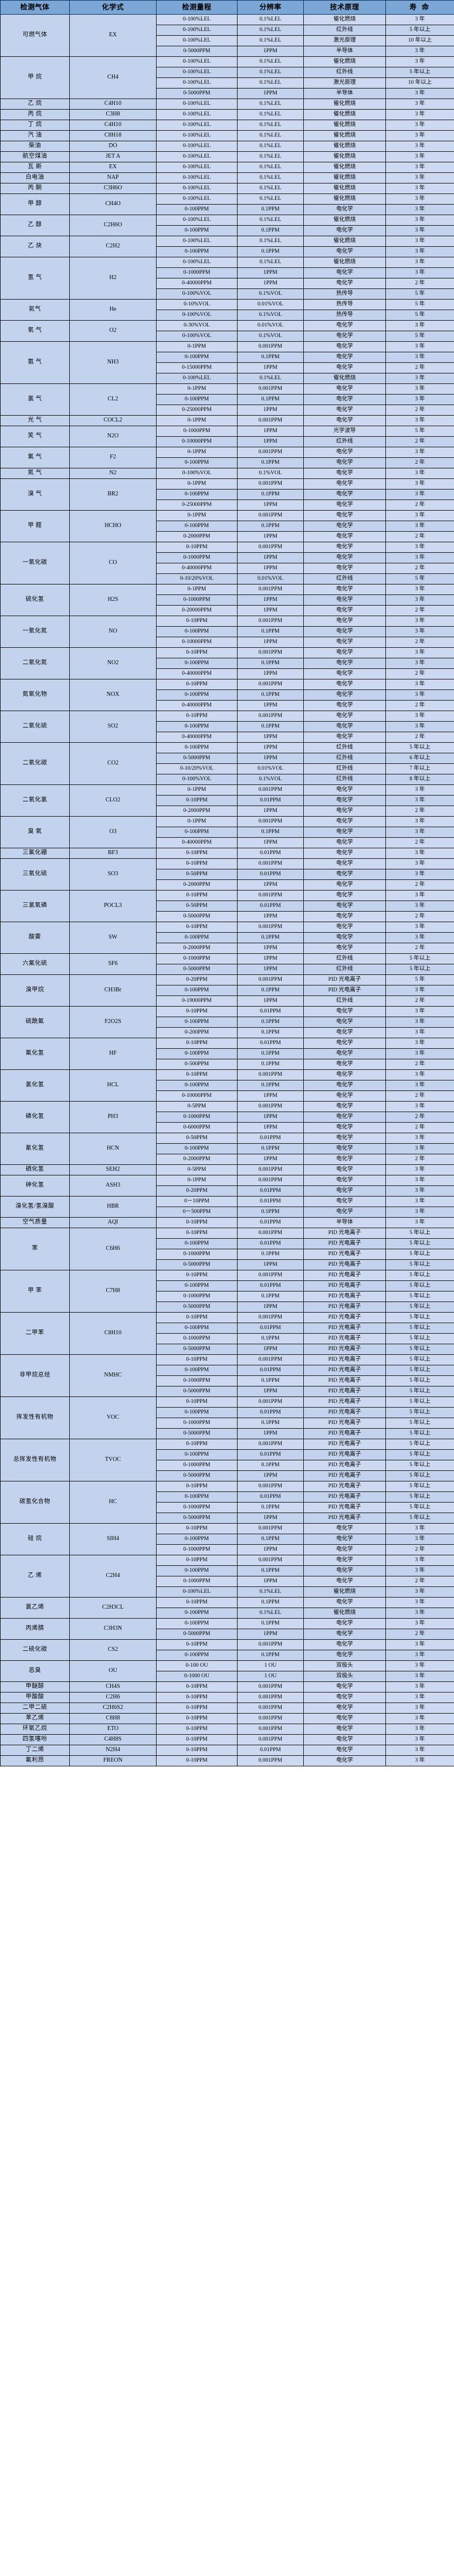 The image size is (454, 2576). I want to click on formula-cell: CL2, so click(113, 400).